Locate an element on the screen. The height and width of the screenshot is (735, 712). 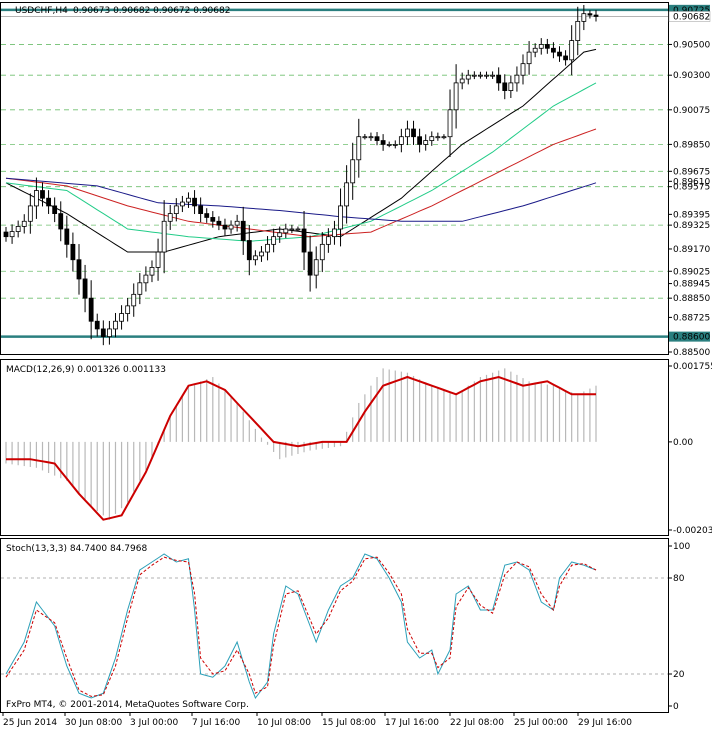
price-tick-label: 0.89395 is located at coordinates (691, 215).